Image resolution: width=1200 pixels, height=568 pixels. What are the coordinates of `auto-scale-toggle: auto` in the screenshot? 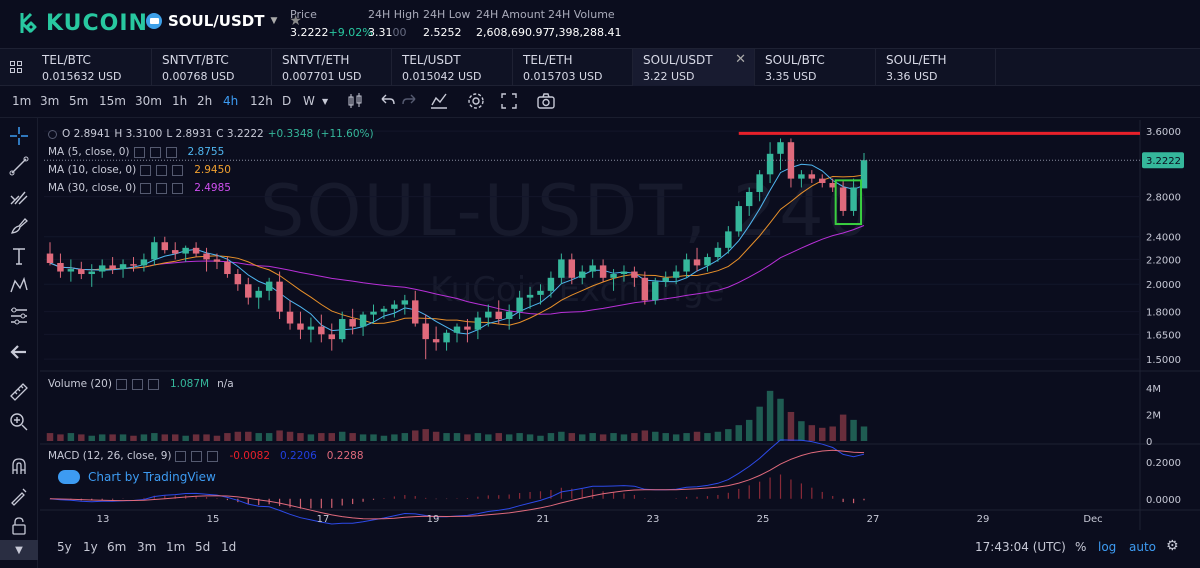 It's located at (1143, 547).